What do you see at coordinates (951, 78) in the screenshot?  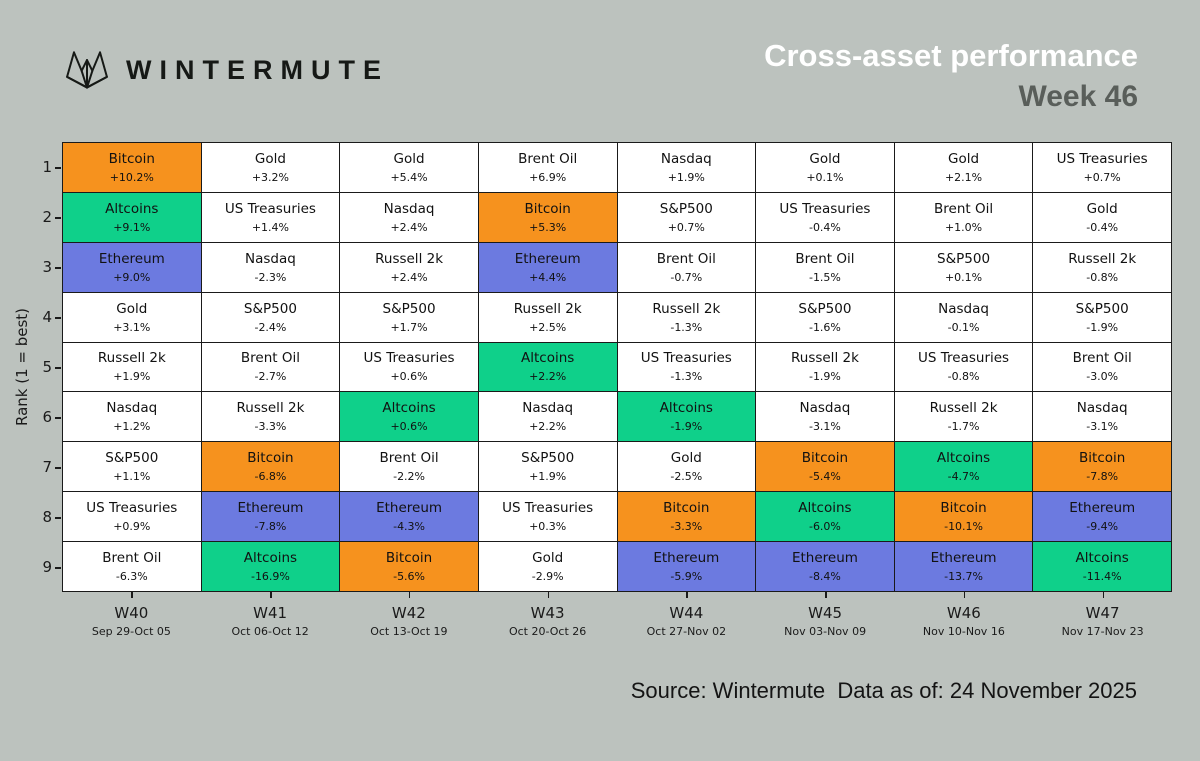 I see `chart-titles: Cross-asset performance Week 46` at bounding box center [951, 78].